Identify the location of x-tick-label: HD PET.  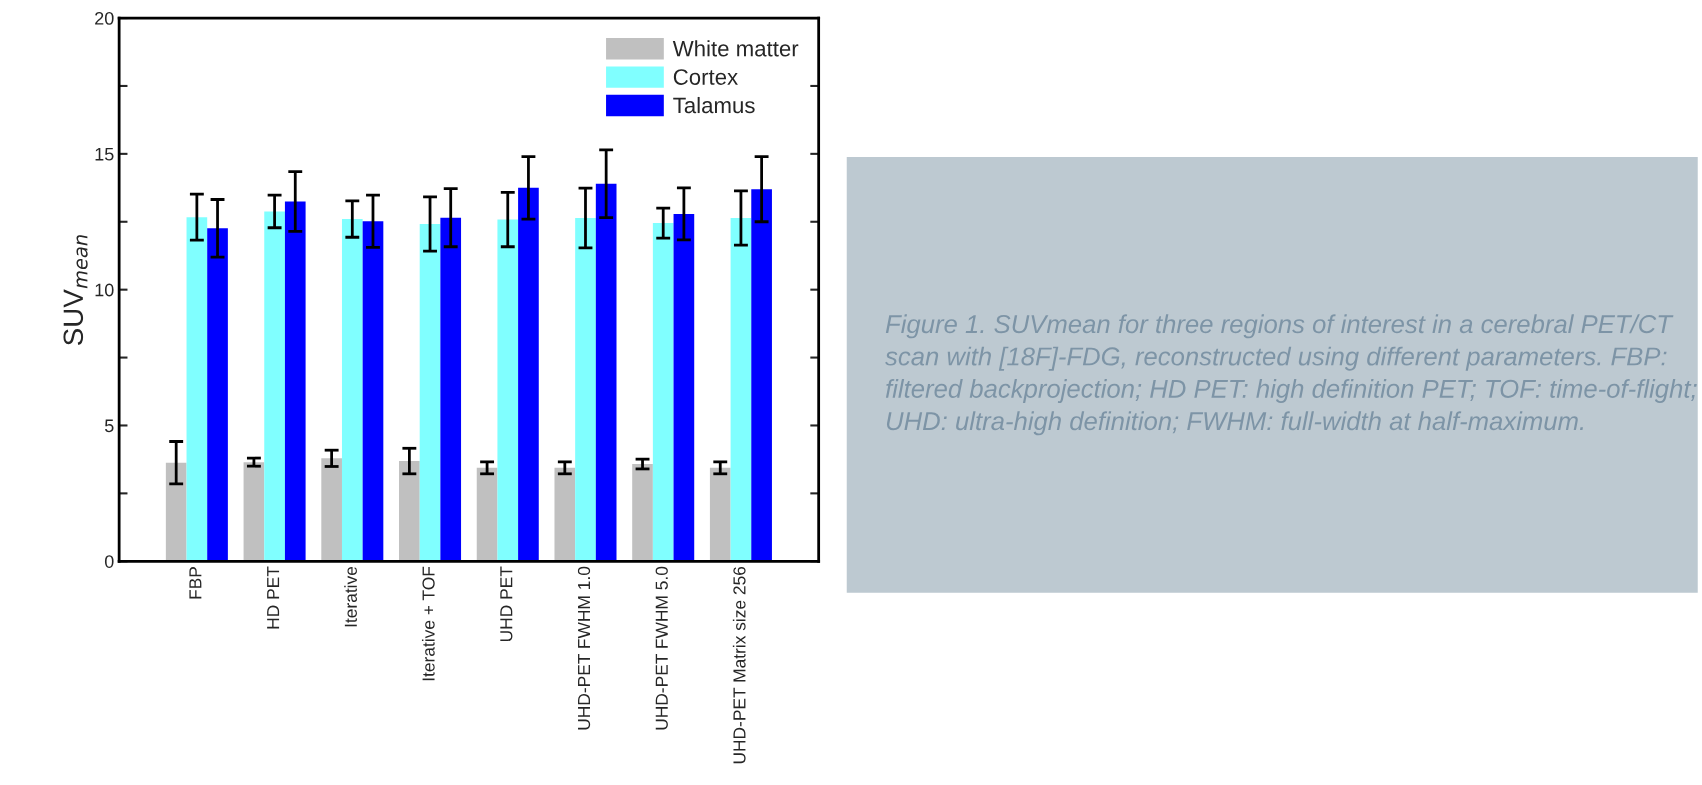
(273, 597).